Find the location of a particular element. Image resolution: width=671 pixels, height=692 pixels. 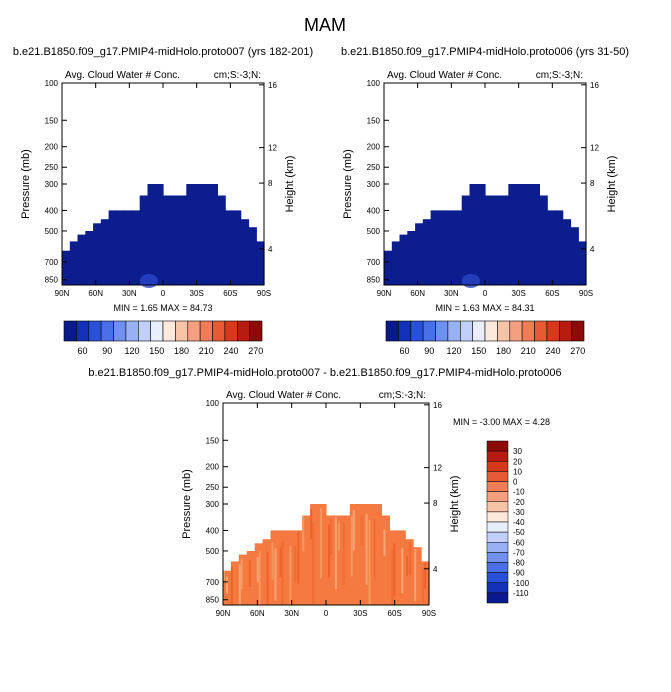

colorbar-label: 210 is located at coordinates (206, 351).